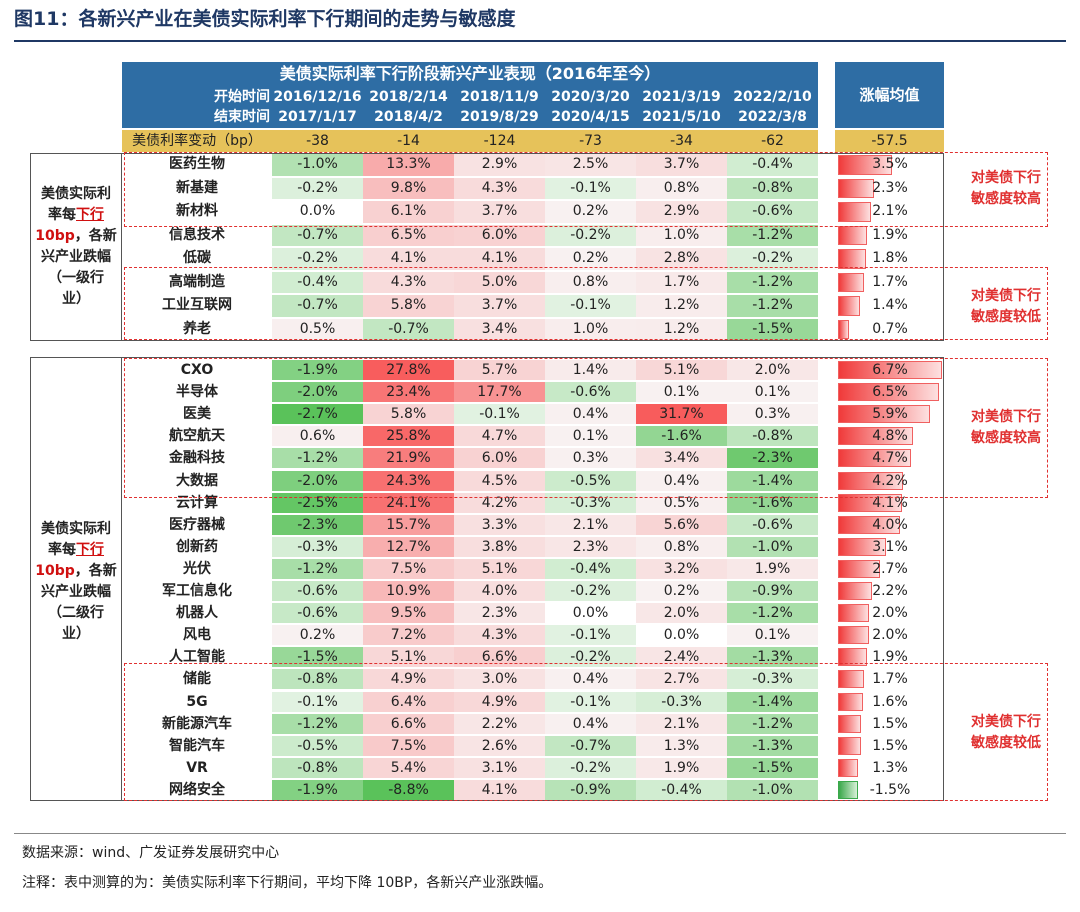  I want to click on side-line: 10bp，各新, so click(76, 236).